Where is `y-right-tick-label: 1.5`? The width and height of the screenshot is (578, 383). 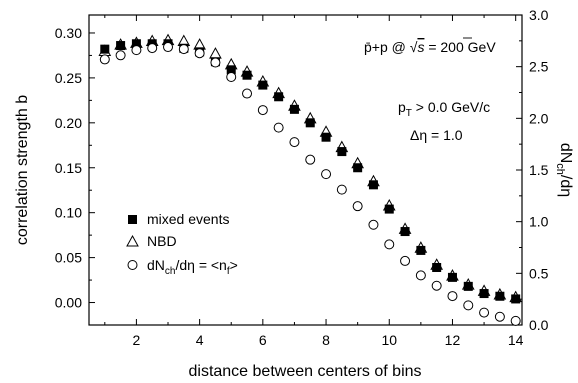
y-right-tick-label: 1.5 is located at coordinates (539, 170).